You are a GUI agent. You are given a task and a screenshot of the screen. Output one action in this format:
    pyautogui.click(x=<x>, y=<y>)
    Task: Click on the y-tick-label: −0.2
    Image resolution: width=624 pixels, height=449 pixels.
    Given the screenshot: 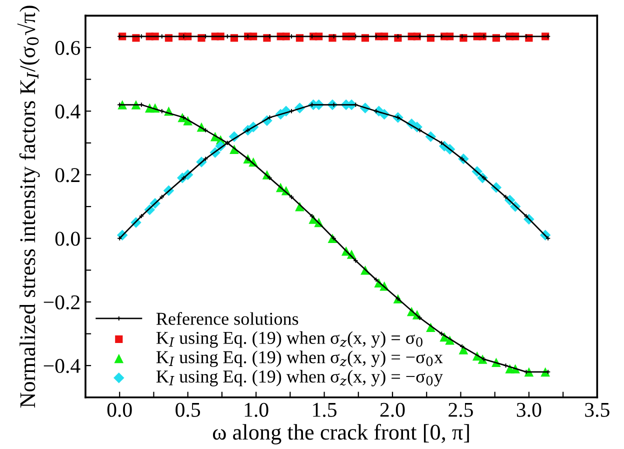 What is the action you would take?
    pyautogui.click(x=62, y=302)
    